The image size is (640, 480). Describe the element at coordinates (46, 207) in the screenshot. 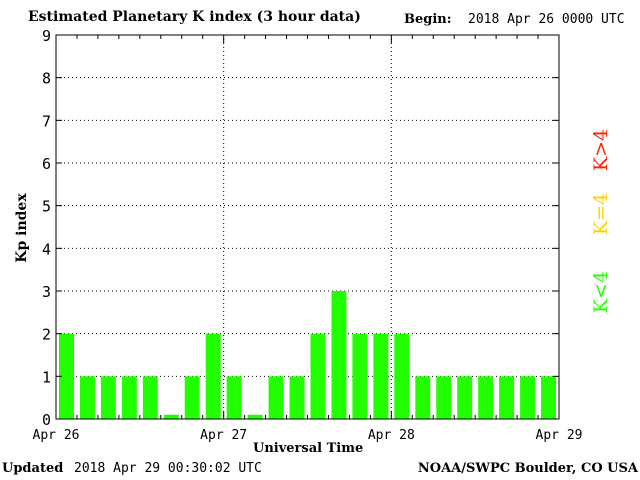

I see `y-tick-label: 5` at that location.